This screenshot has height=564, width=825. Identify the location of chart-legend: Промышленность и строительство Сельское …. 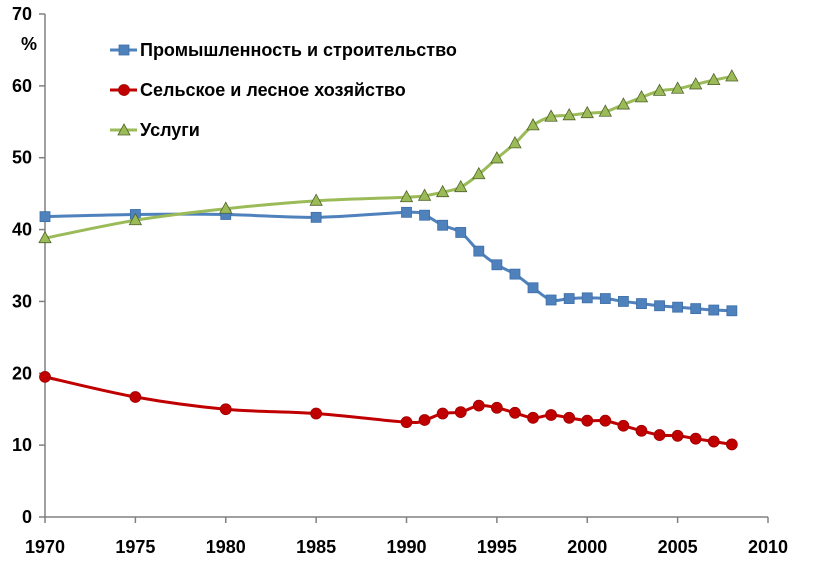
(283, 90).